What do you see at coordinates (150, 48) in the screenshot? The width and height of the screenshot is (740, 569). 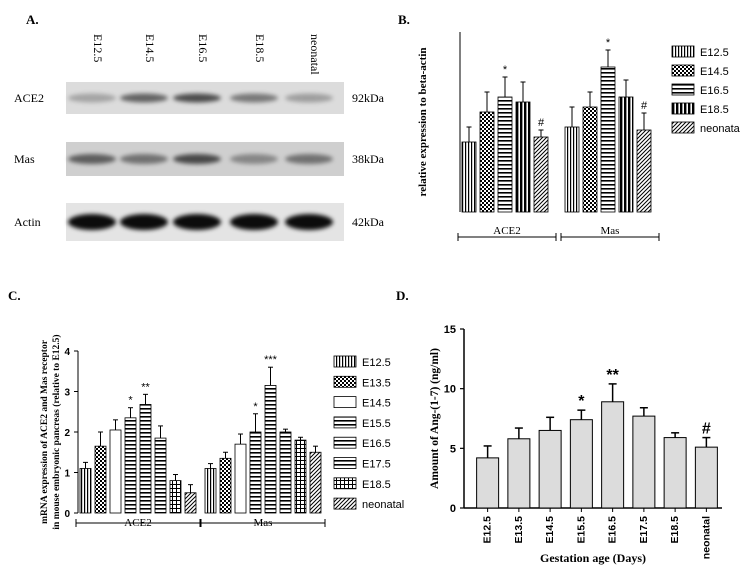 I see `lane-label: E14.5` at bounding box center [150, 48].